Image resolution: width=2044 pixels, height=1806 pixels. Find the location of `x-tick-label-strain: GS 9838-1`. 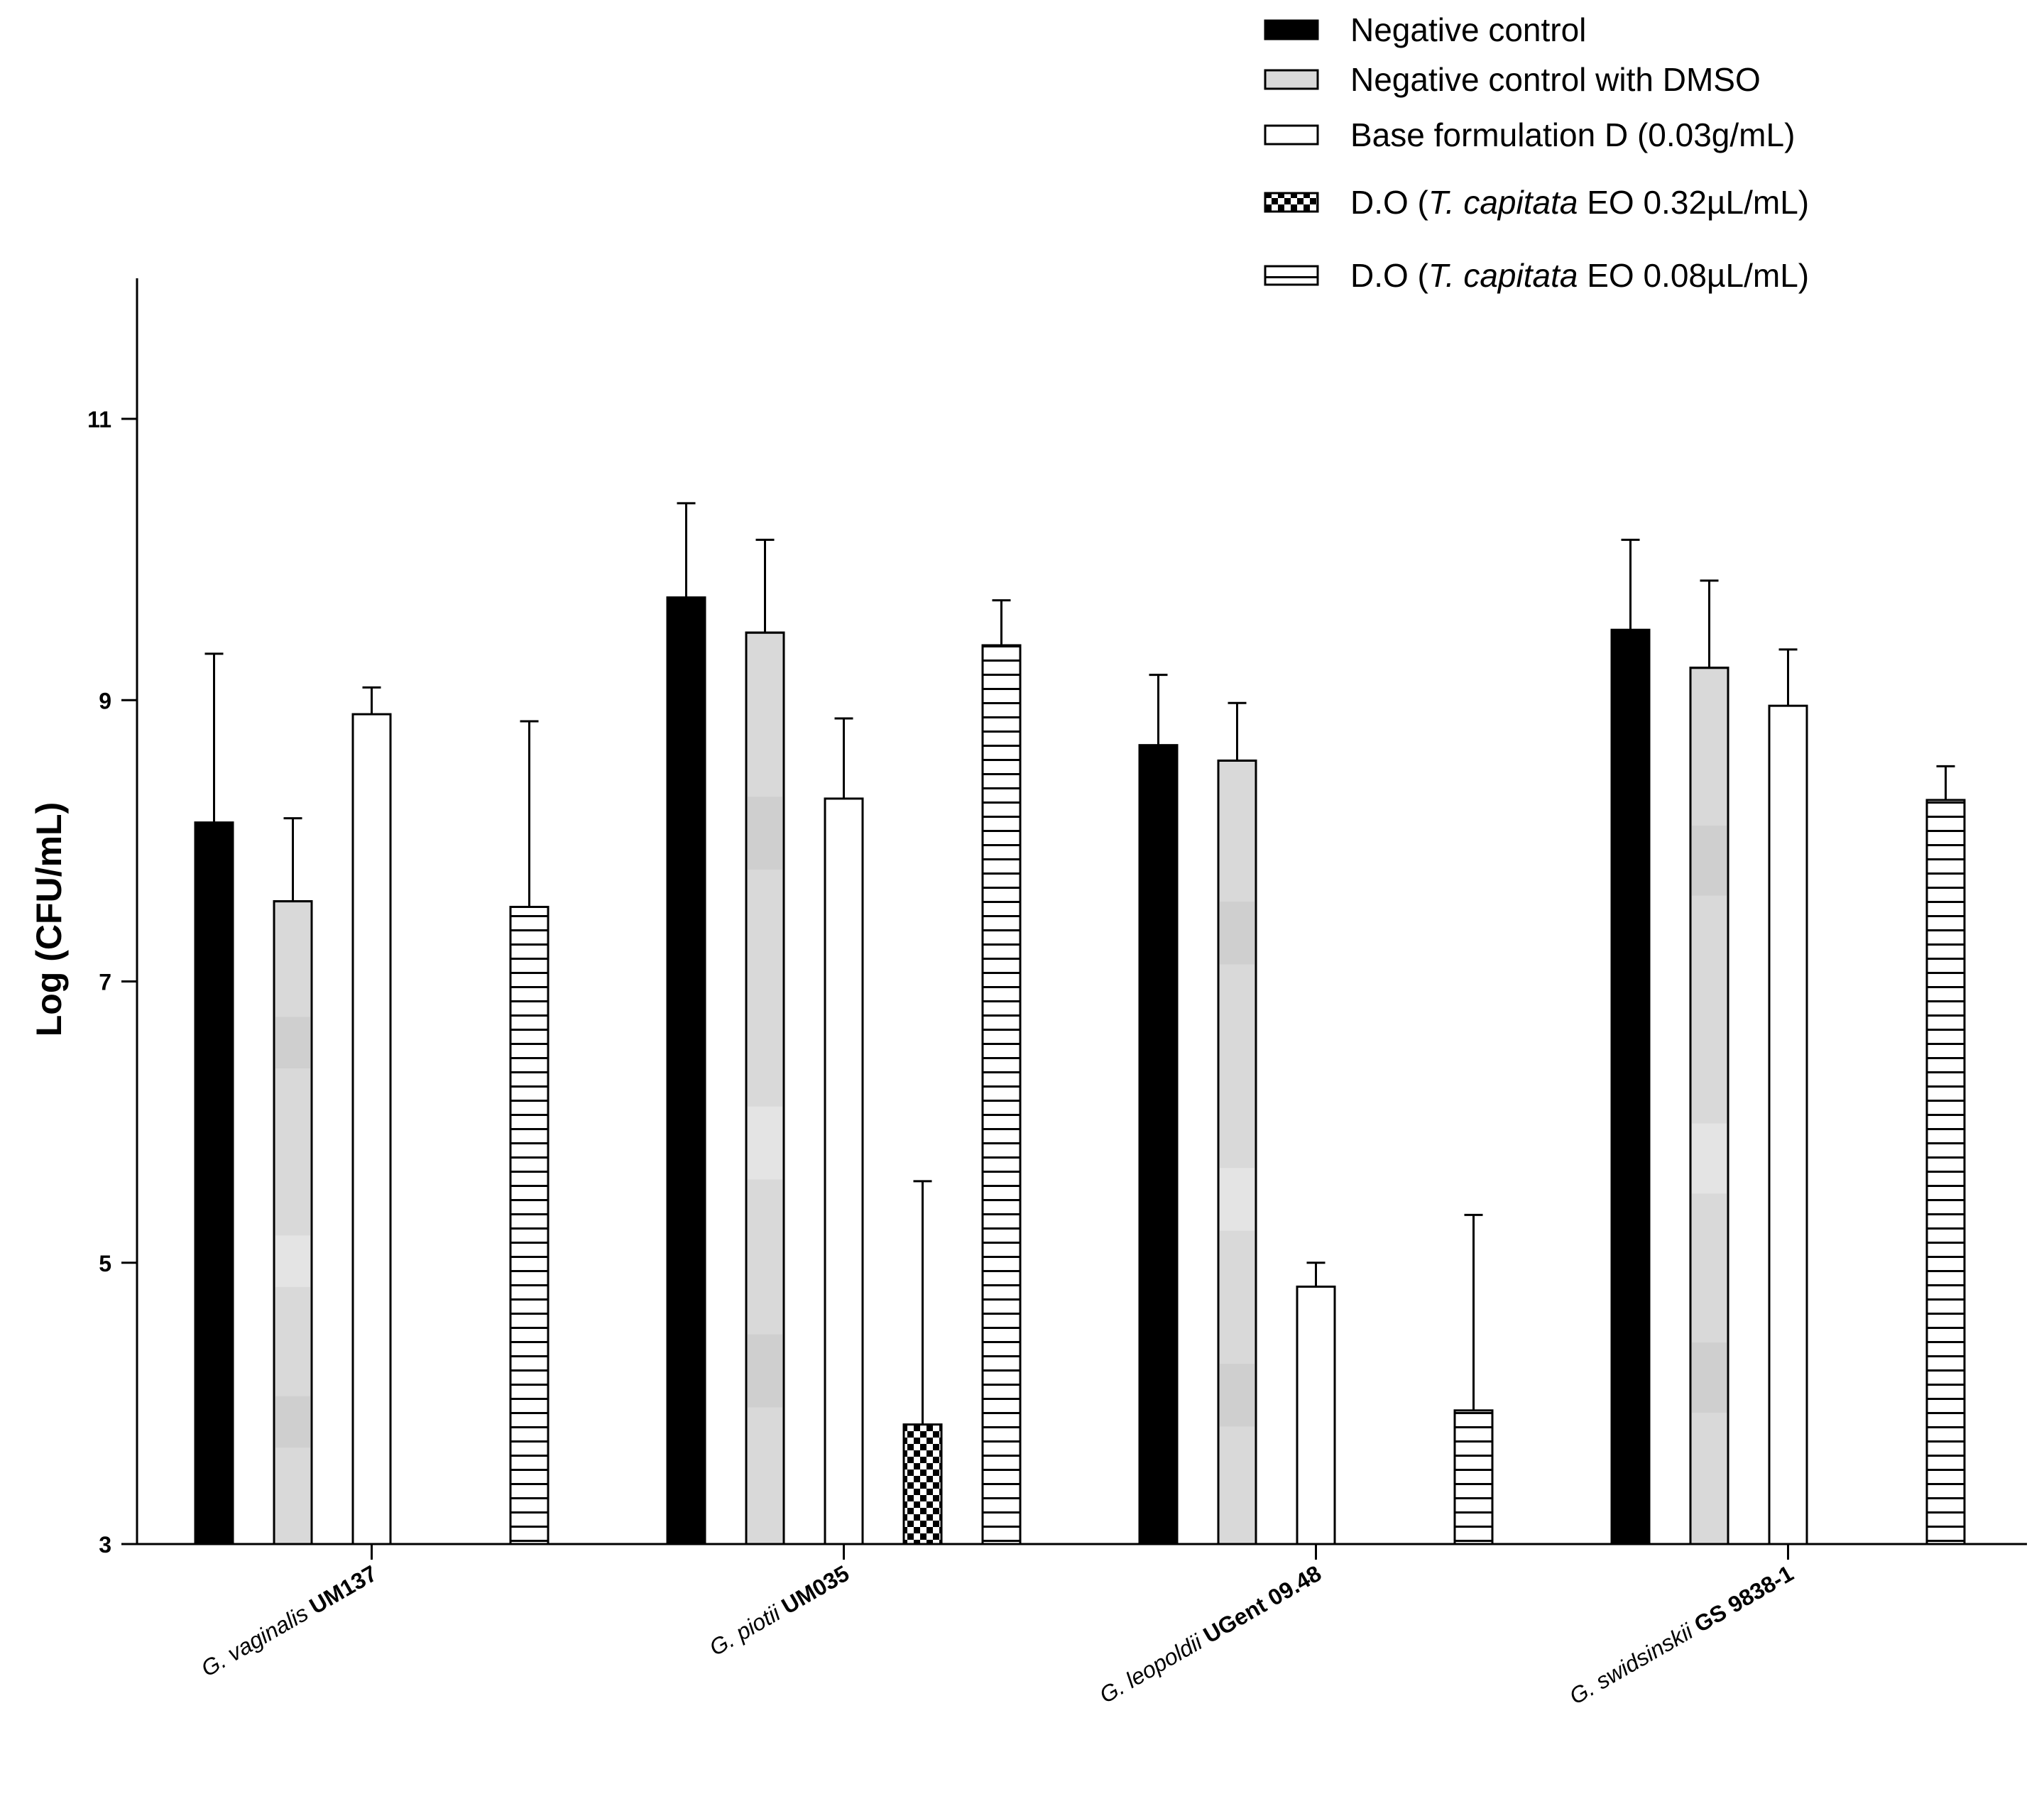

x-tick-label-strain: GS 9838-1 is located at coordinates (1744, 1599).